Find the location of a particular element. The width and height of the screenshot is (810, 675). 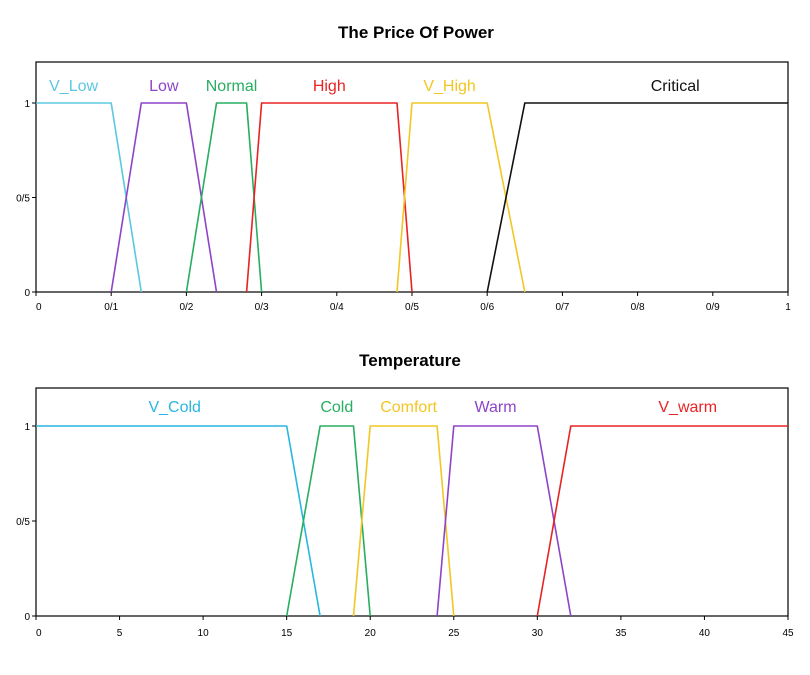

series-label-v-warm: V_warm is located at coordinates (687, 407).